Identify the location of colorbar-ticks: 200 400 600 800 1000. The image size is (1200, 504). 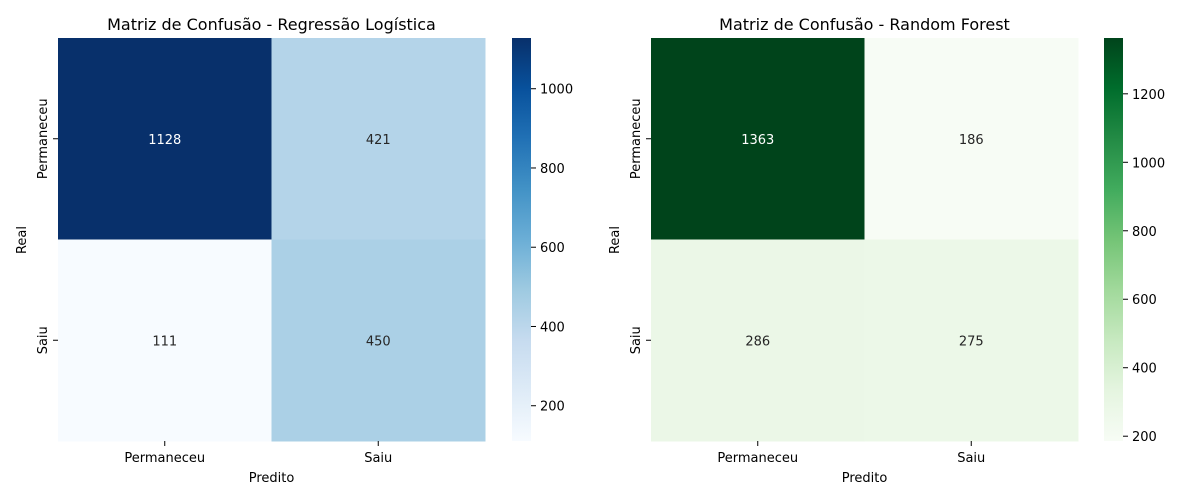
(552, 249).